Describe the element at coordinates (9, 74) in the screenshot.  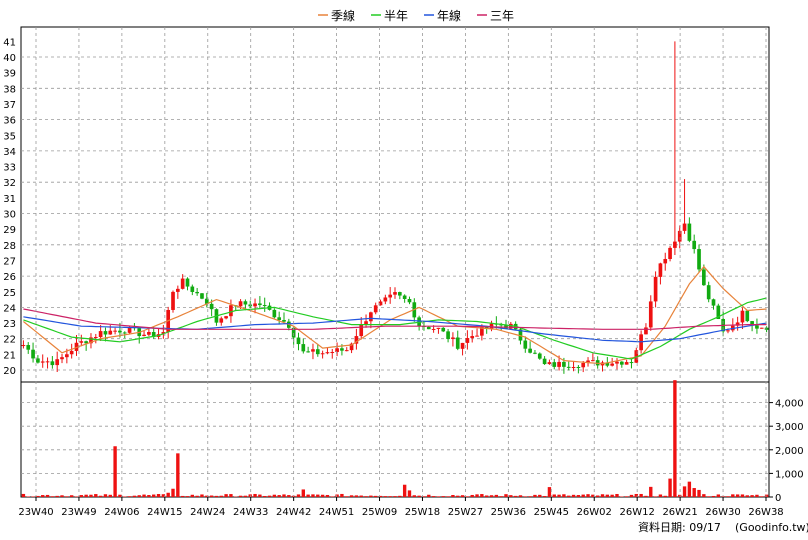
I see `price-tick-label: 39` at that location.